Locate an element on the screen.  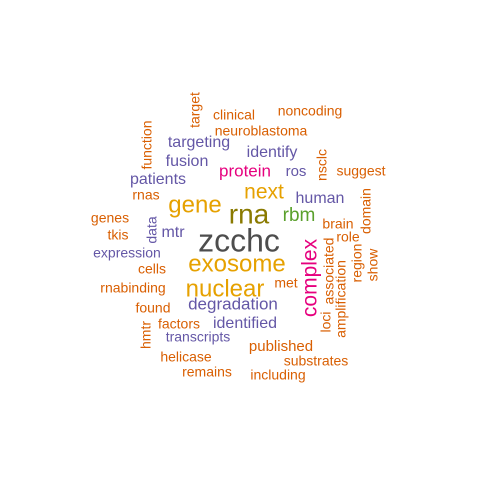
word-loci: loci is located at coordinates (326, 321).